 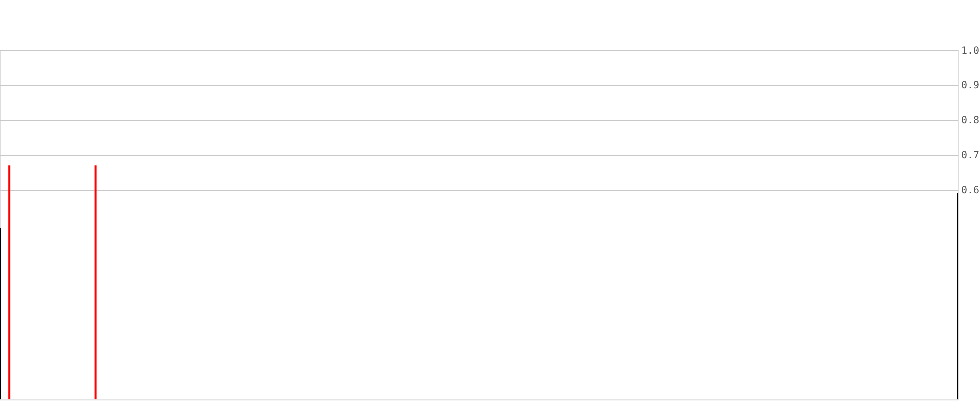 What do you see at coordinates (971, 51) in the screenshot?
I see `y-tick-label: 1.0` at bounding box center [971, 51].